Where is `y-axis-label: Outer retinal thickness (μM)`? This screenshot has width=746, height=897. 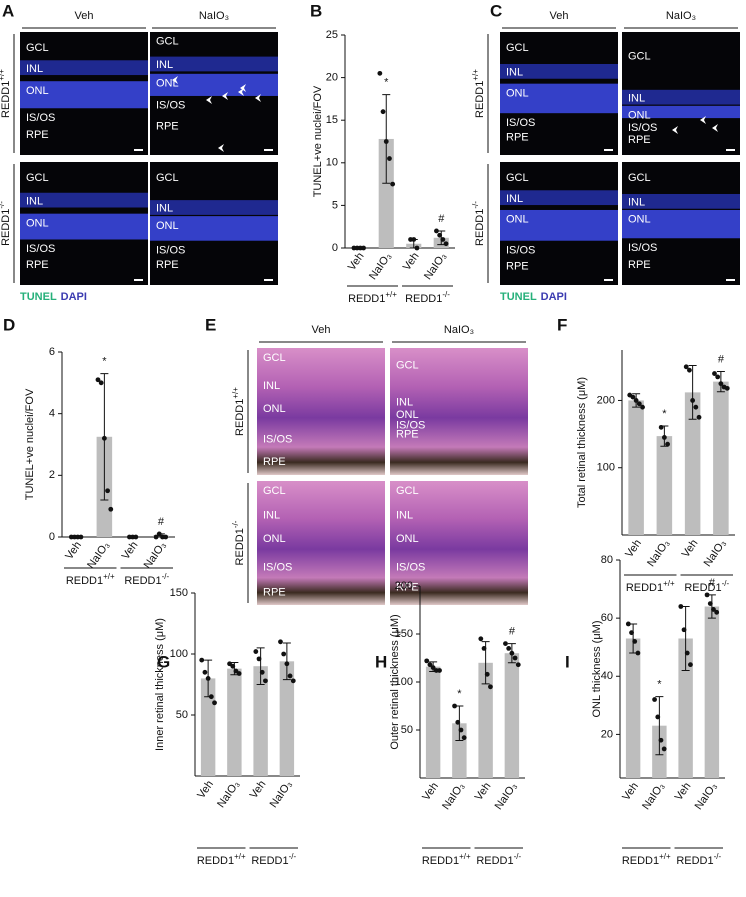 y-axis-label: Outer retinal thickness (μM) is located at coordinates (395, 681).